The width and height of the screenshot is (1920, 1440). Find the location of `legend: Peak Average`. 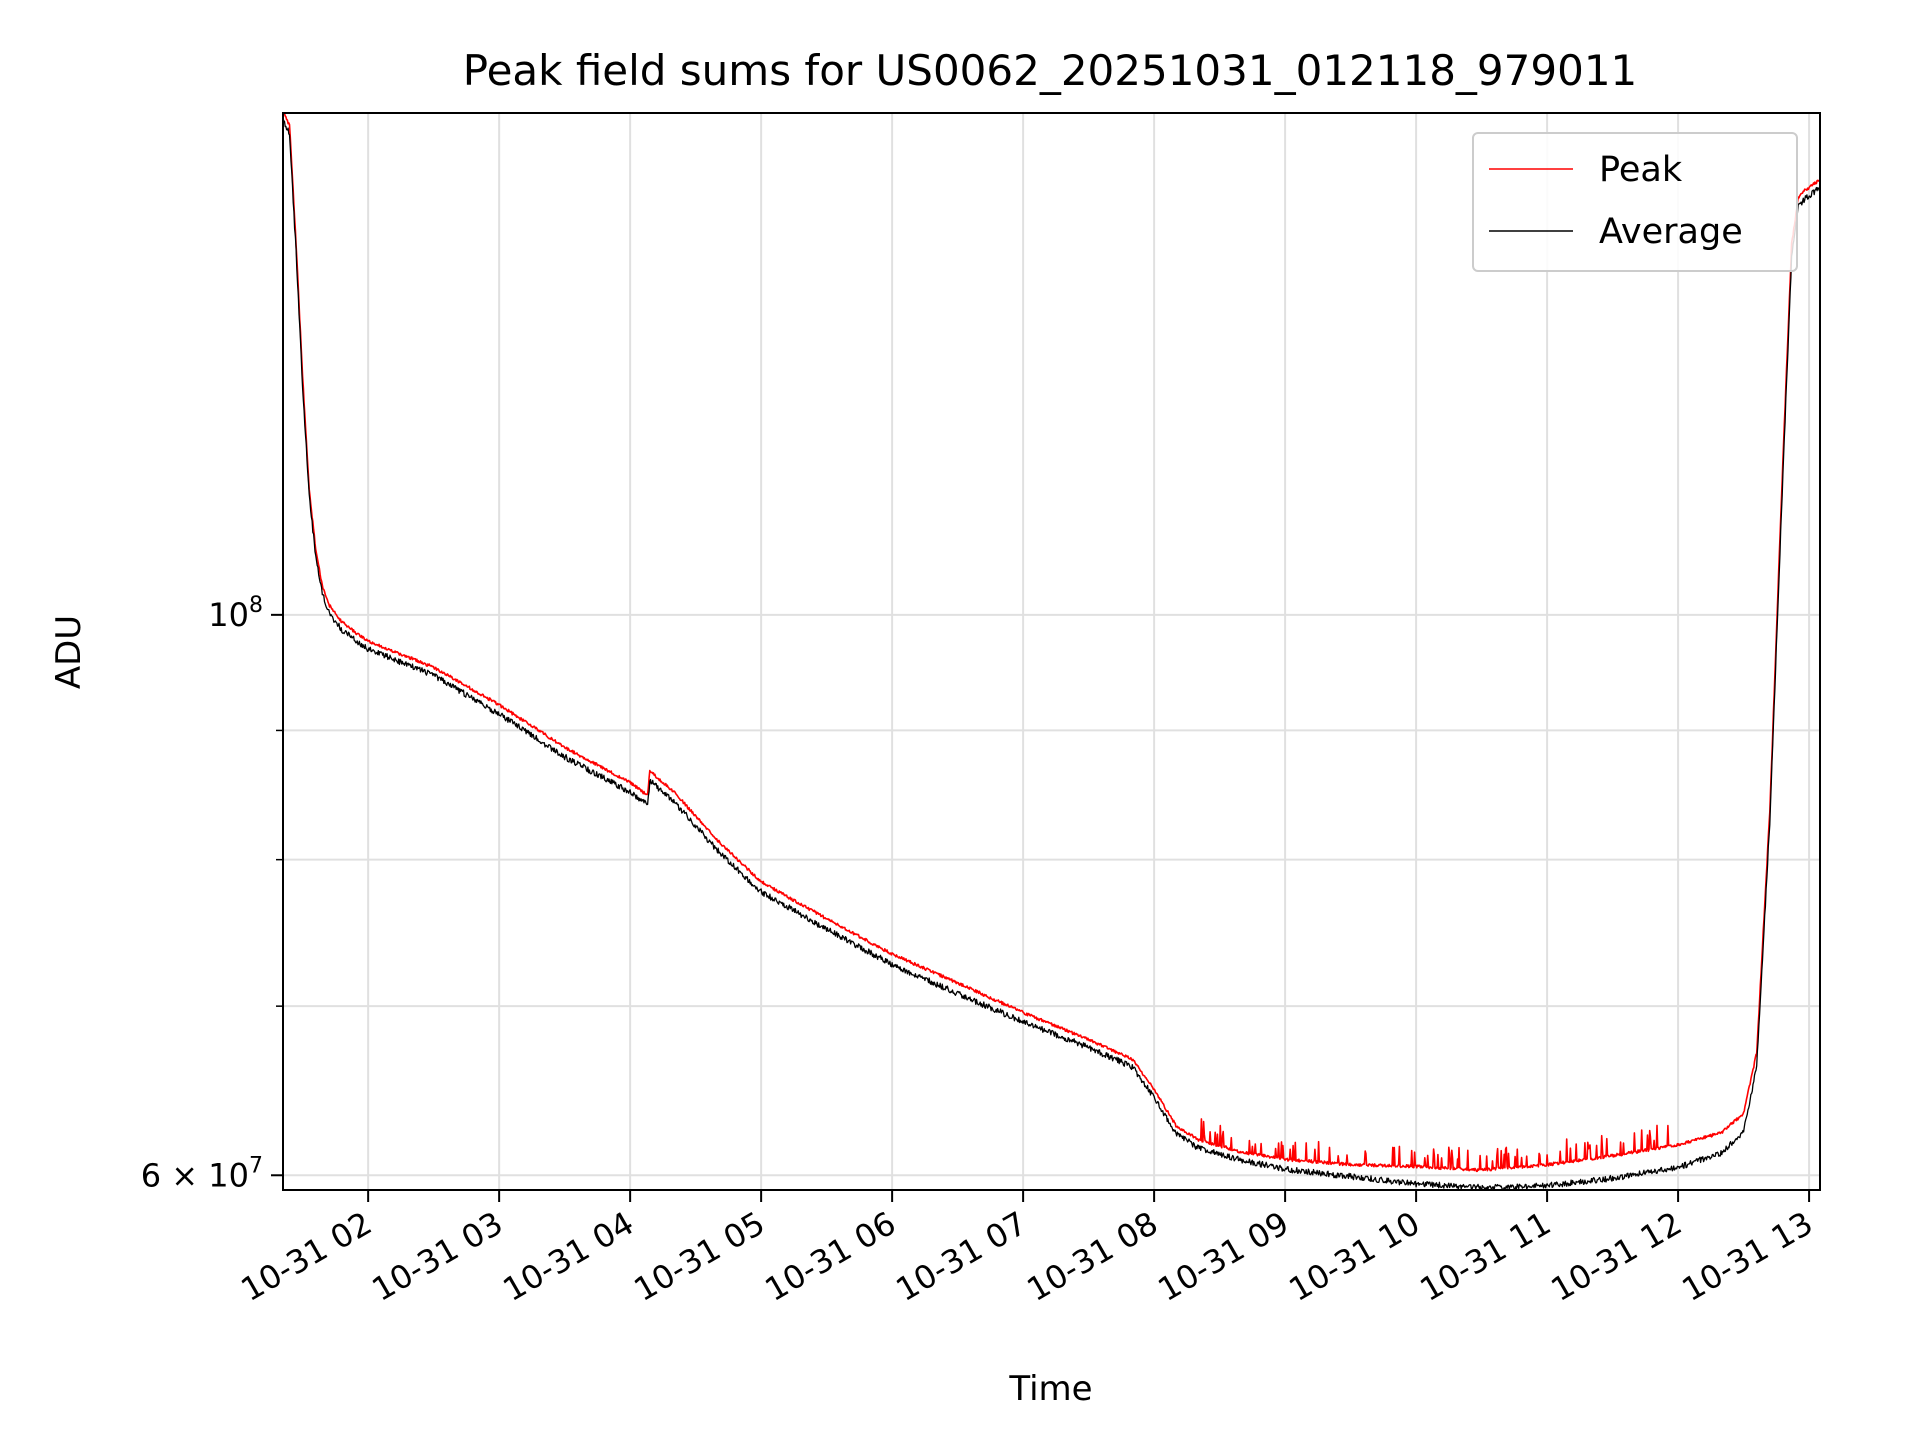

legend: Peak Average is located at coordinates (1635, 202).